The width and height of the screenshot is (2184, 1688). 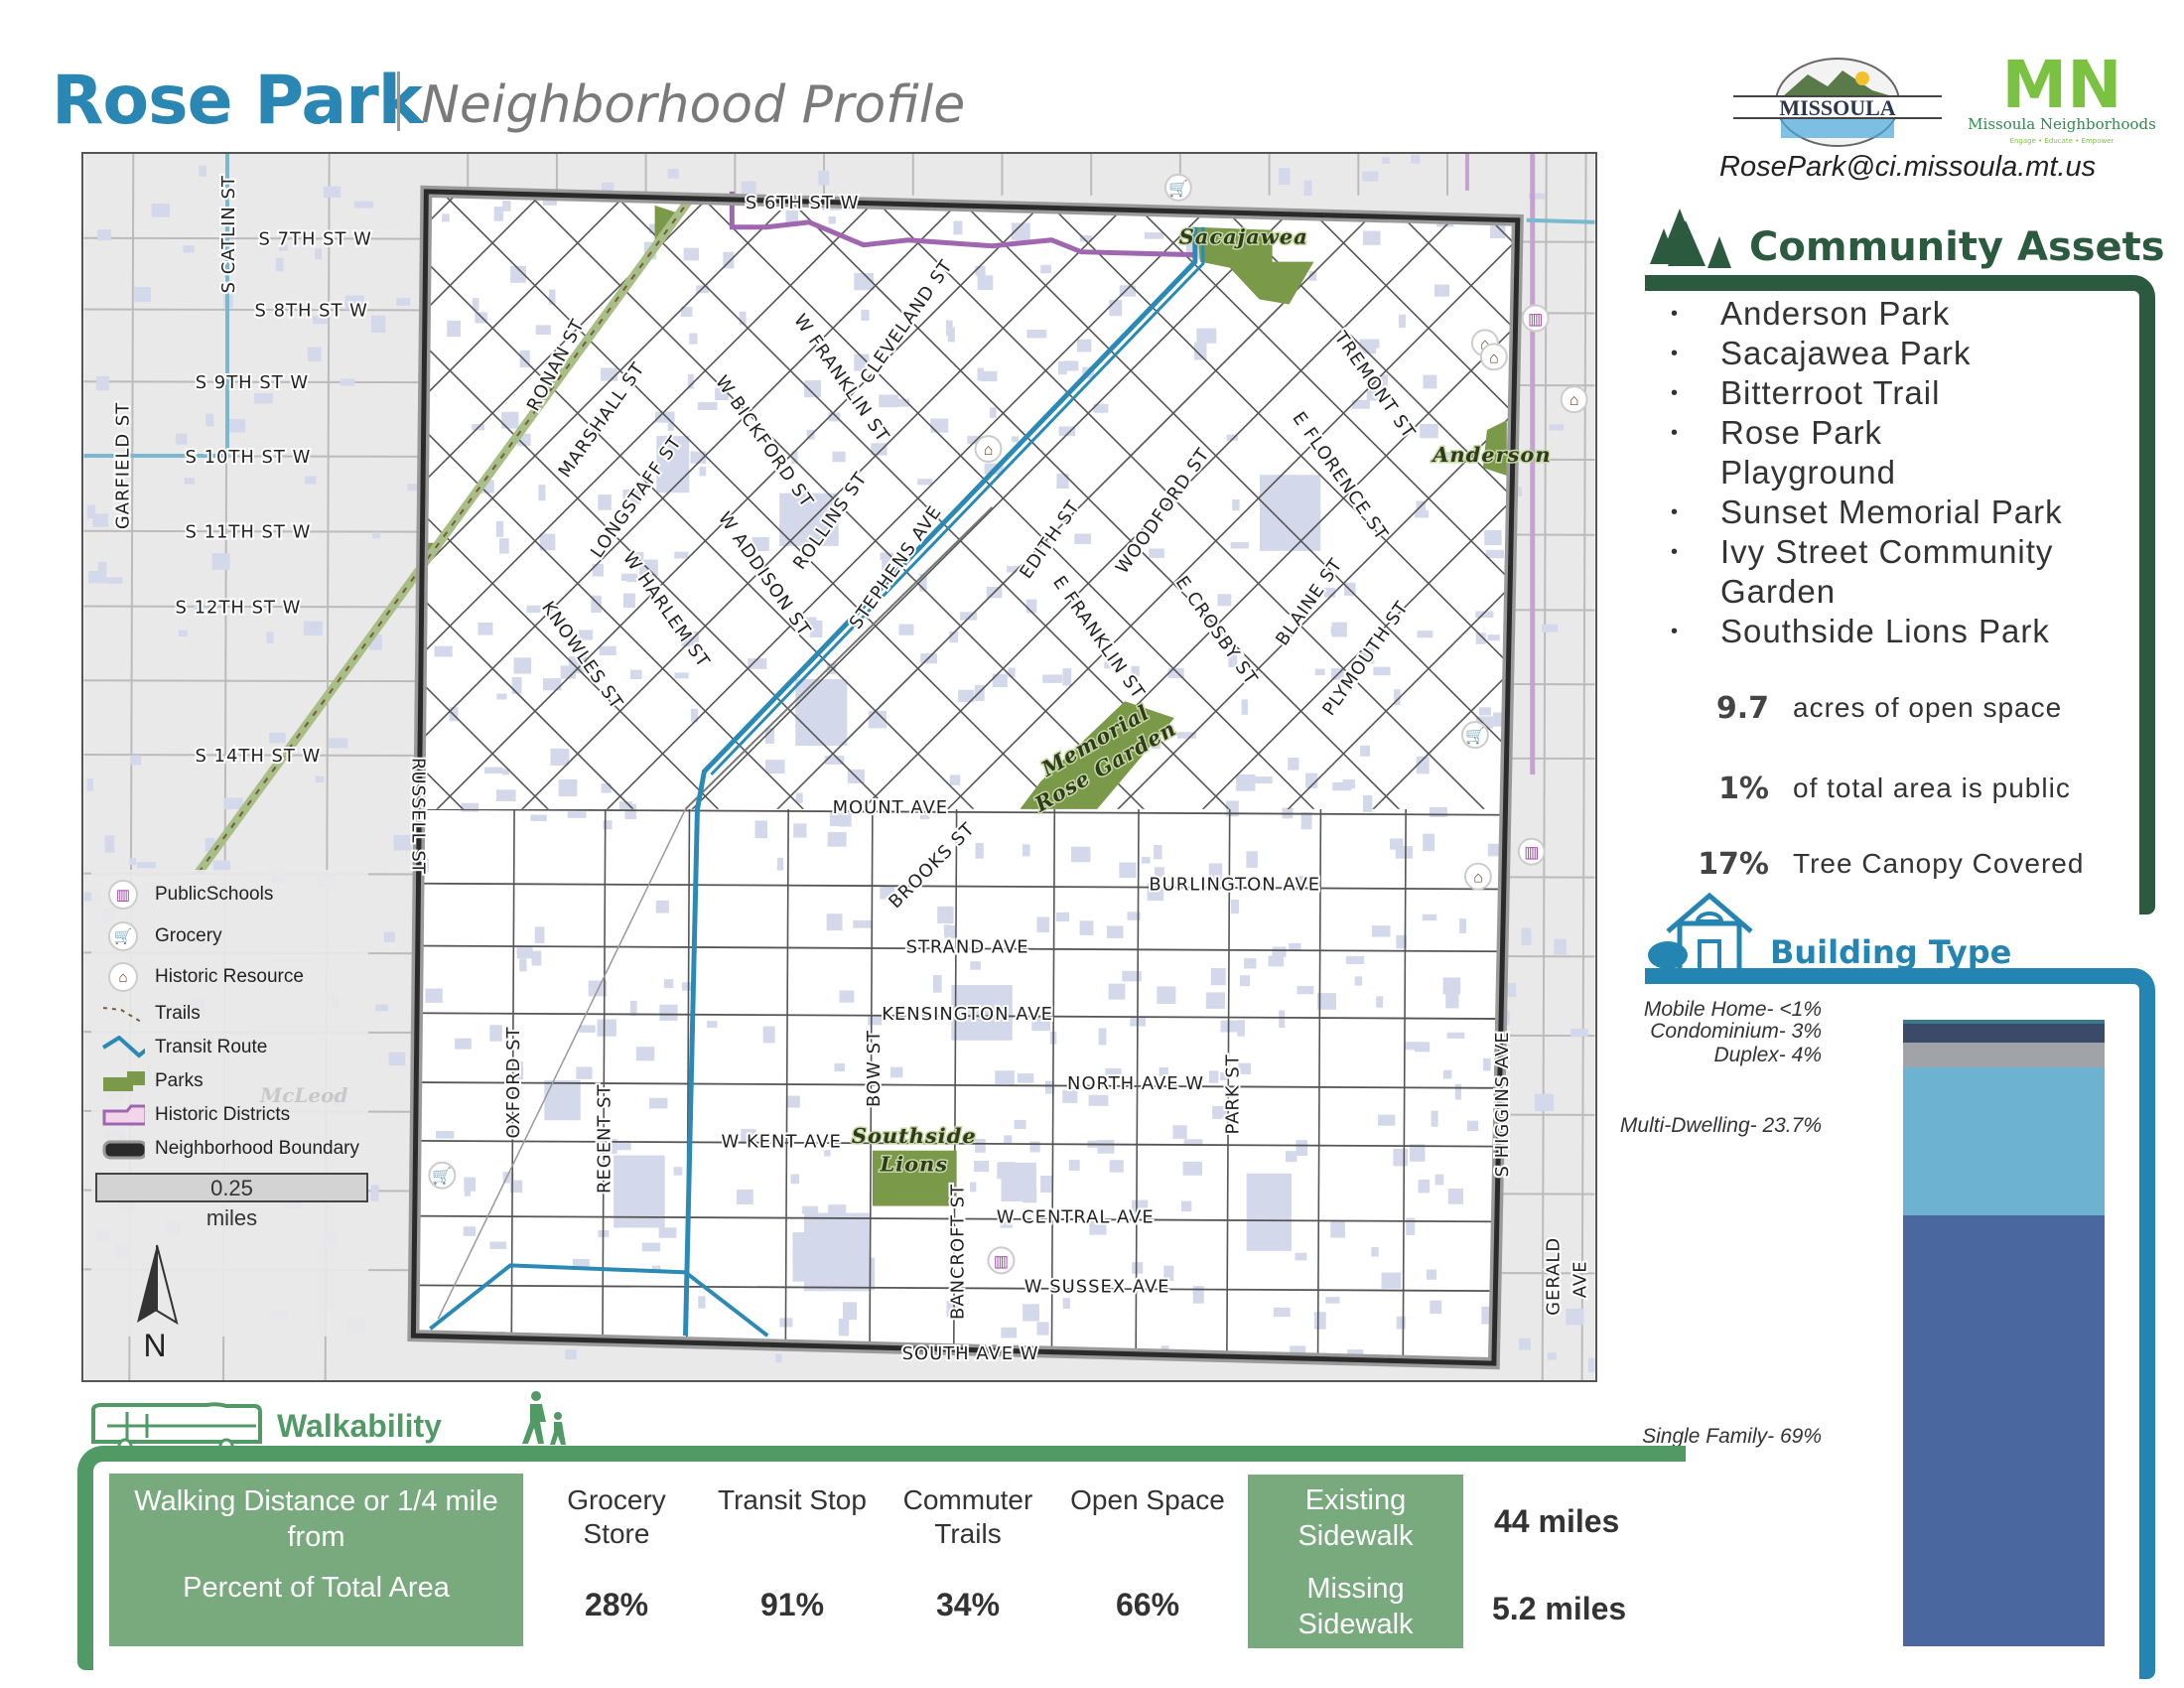 I want to click on transit-route-south-loop, so click(x=599, y=1300).